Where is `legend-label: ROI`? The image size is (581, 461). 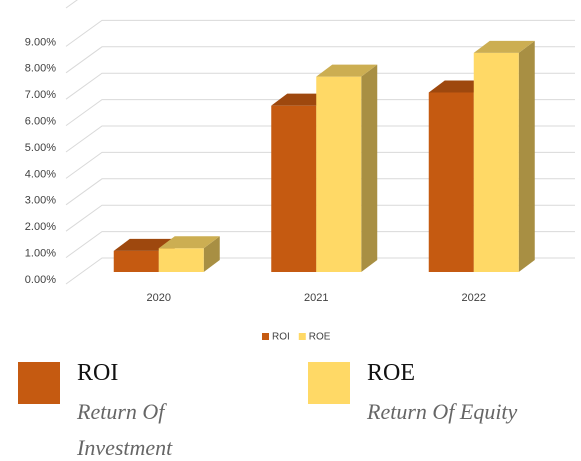 legend-label: ROI is located at coordinates (281, 337).